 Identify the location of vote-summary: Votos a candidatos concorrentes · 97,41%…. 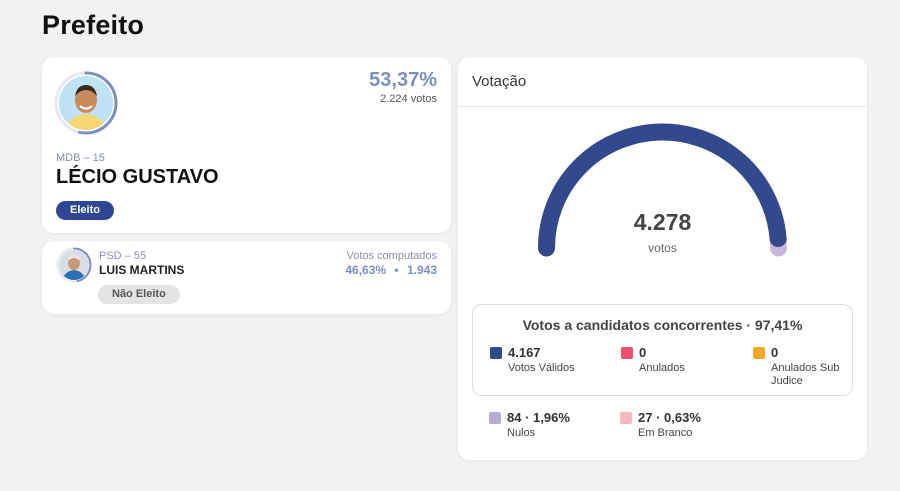
(662, 350).